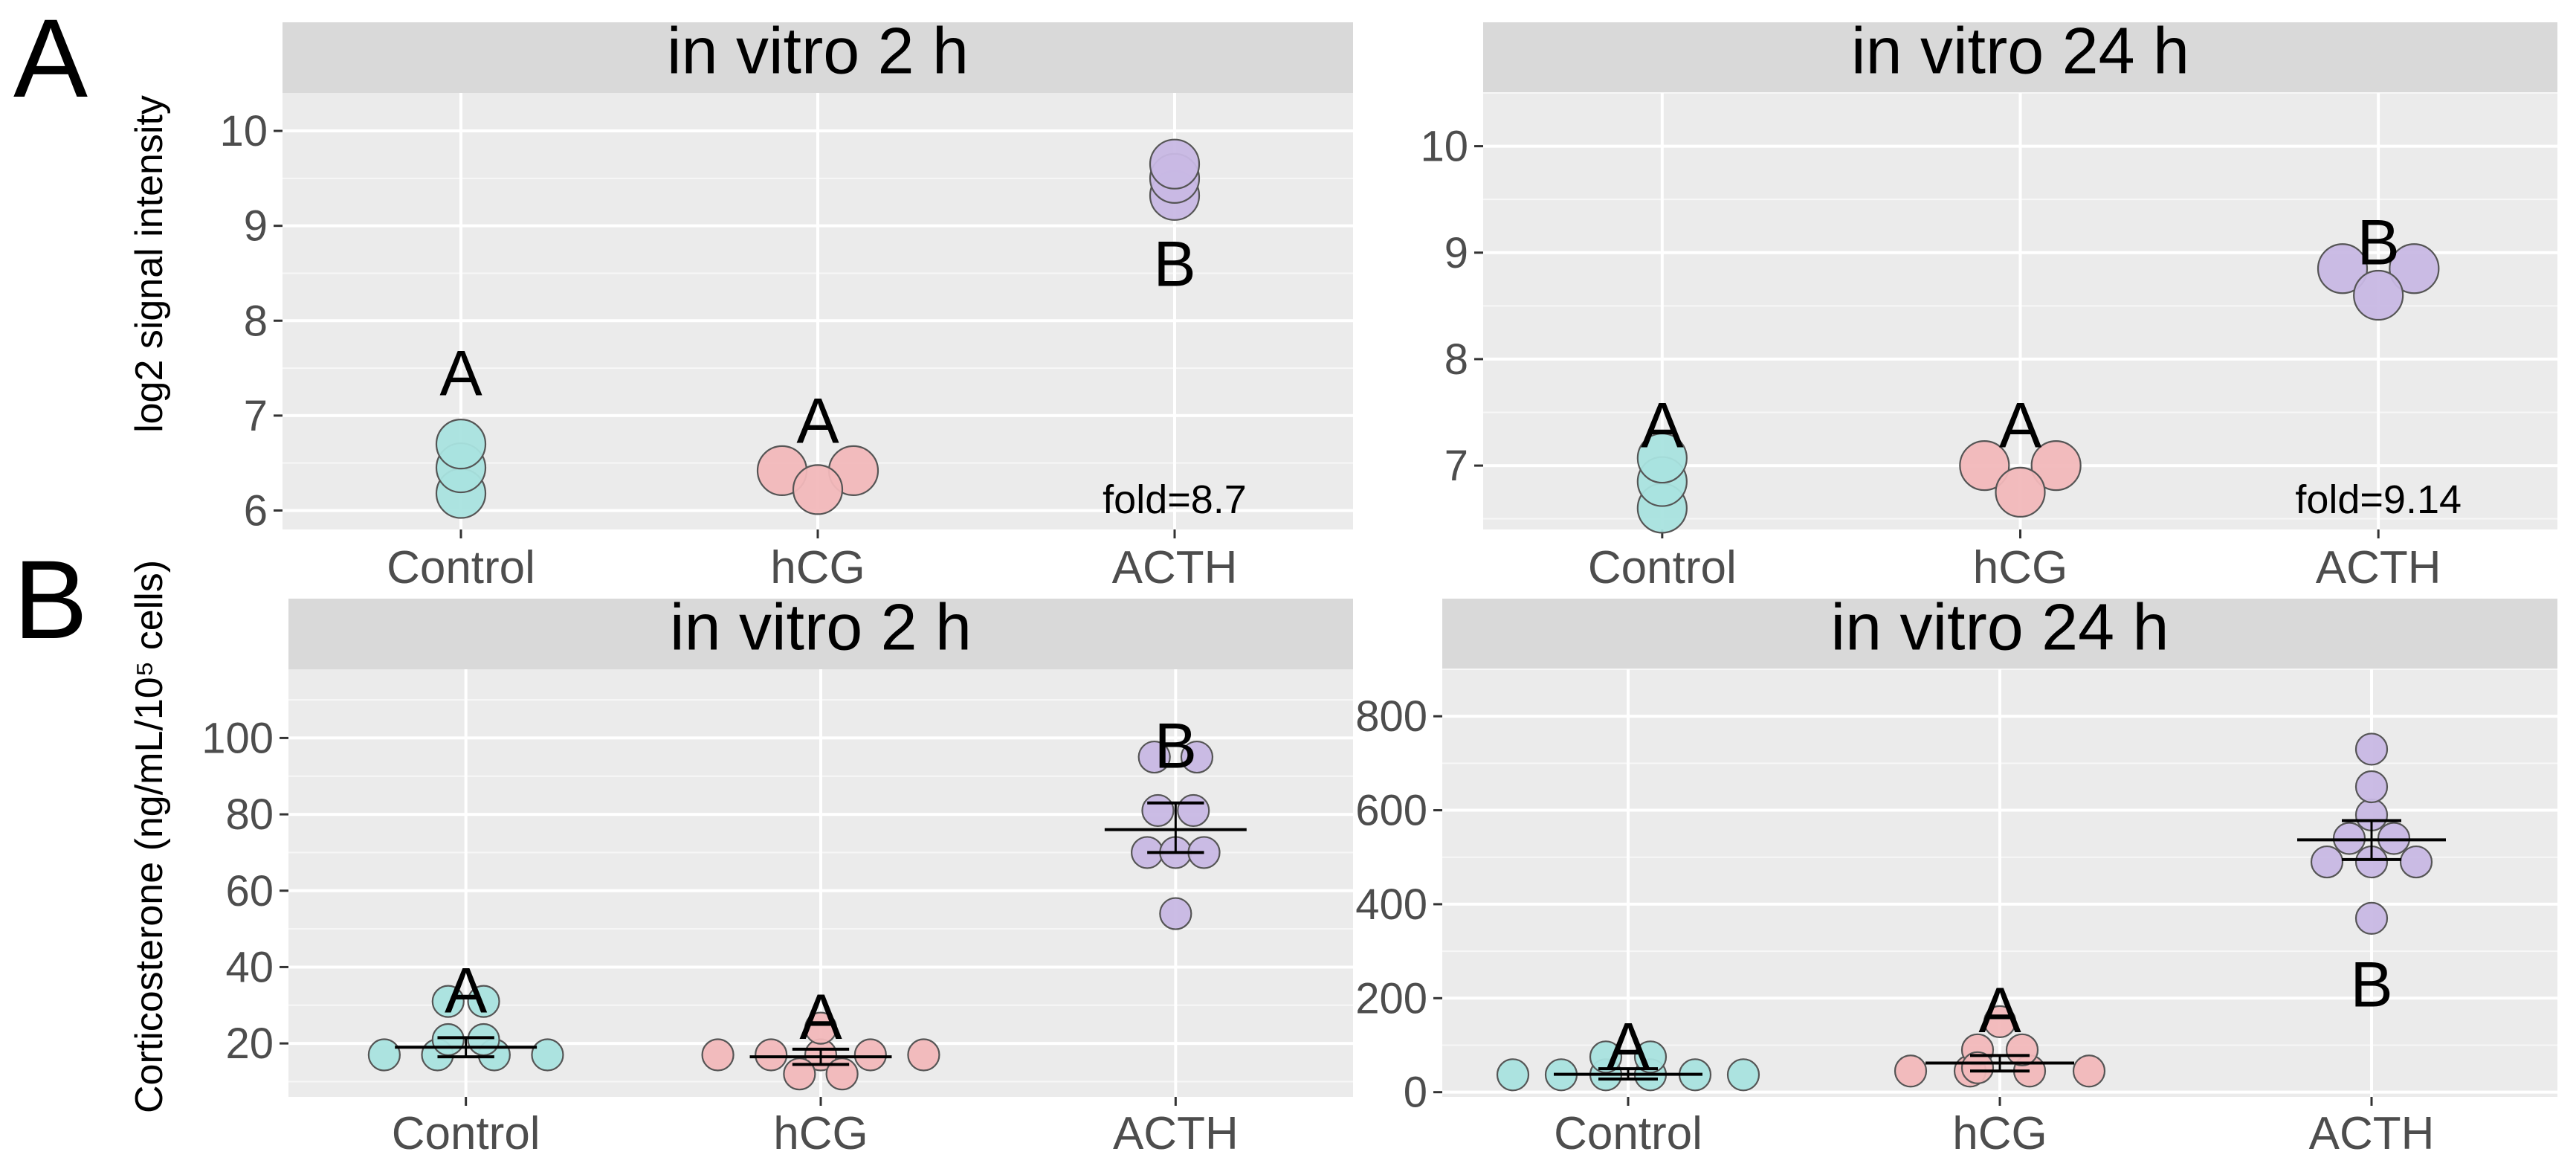 The height and width of the screenshot is (1169, 2576). I want to click on y-tick-label: 0, so click(1415, 1093).